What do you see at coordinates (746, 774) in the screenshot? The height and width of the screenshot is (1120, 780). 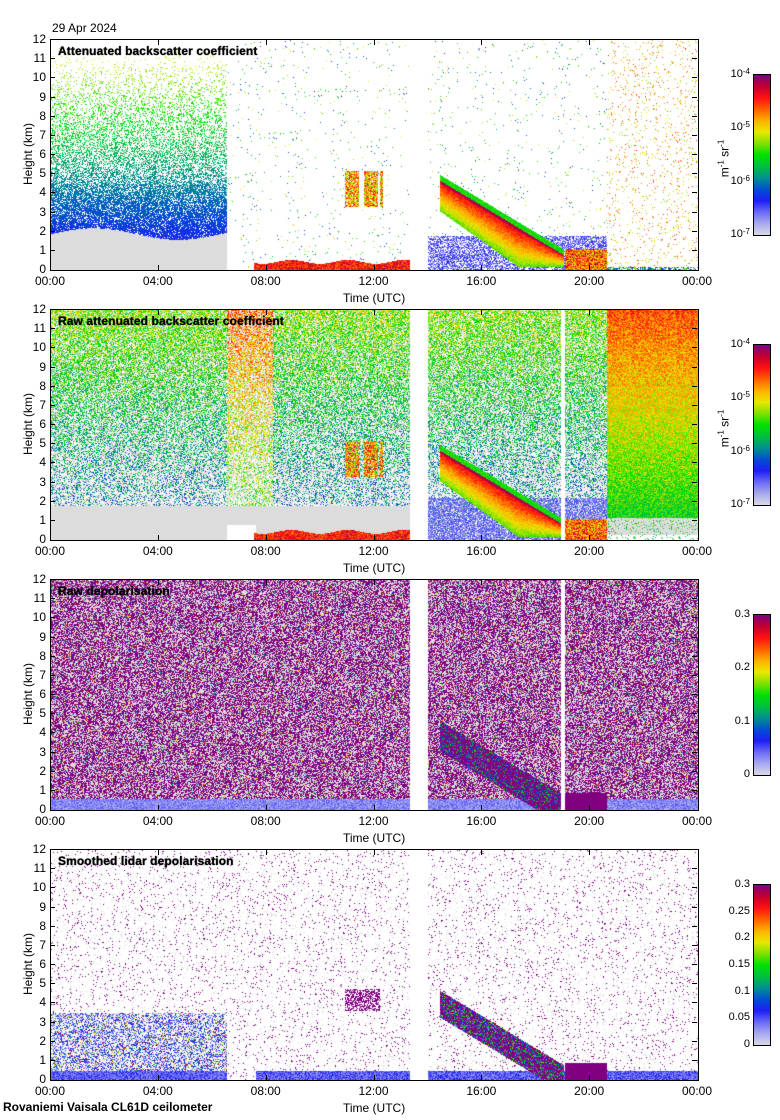 I see `colorbar-tick-label: 0` at bounding box center [746, 774].